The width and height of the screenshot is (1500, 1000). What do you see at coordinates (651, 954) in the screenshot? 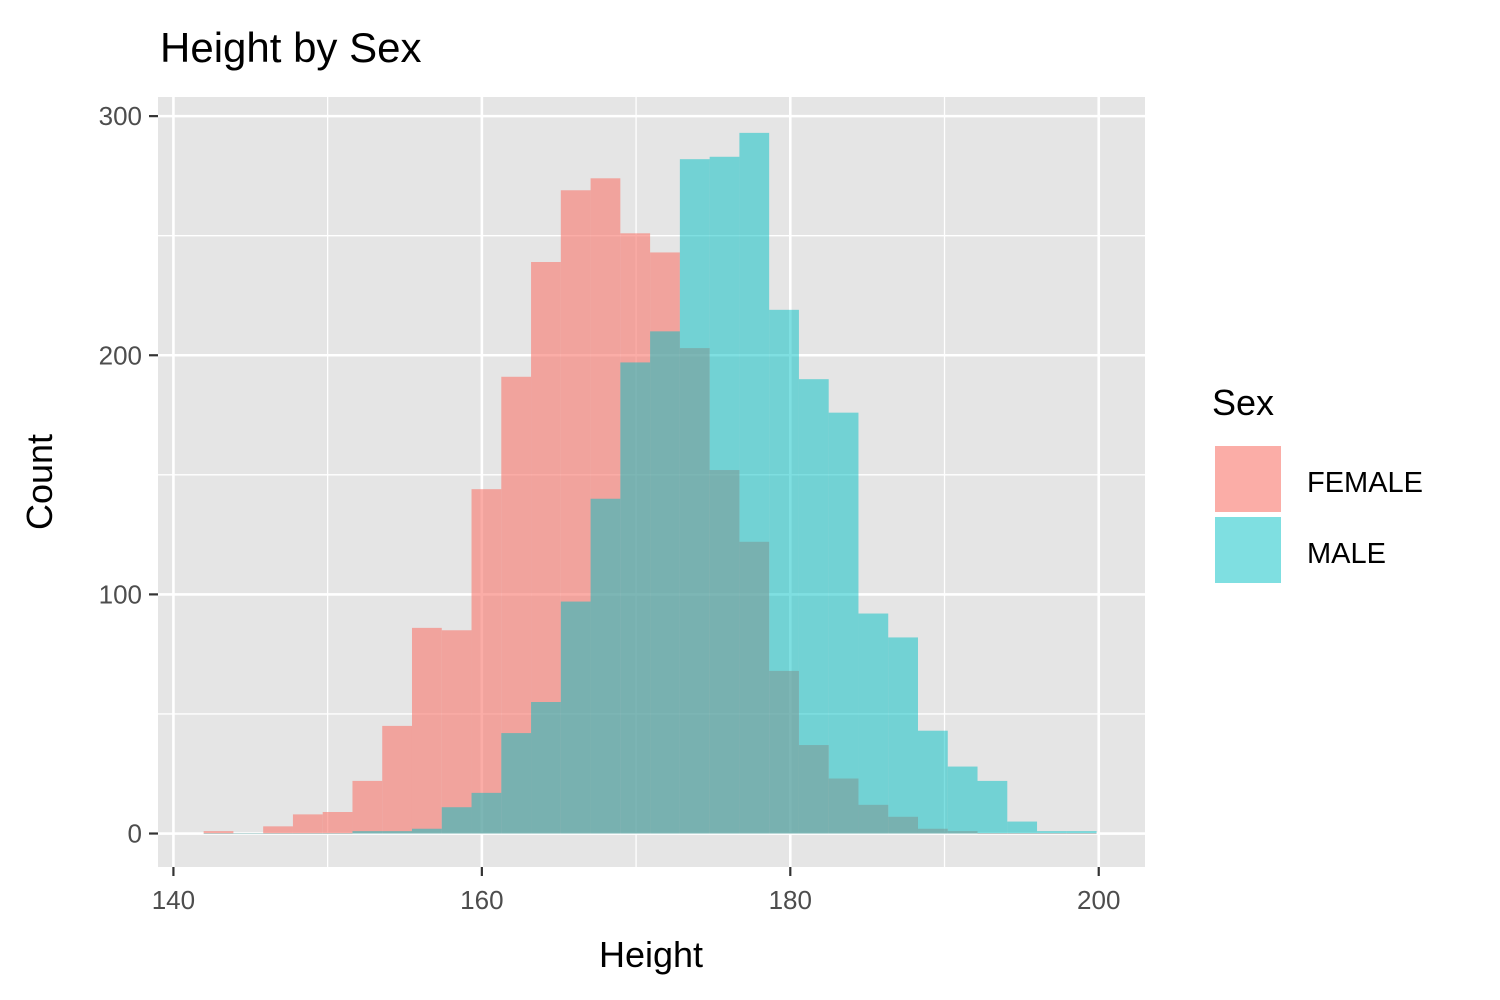
I see `x-axis-title: Height` at bounding box center [651, 954].